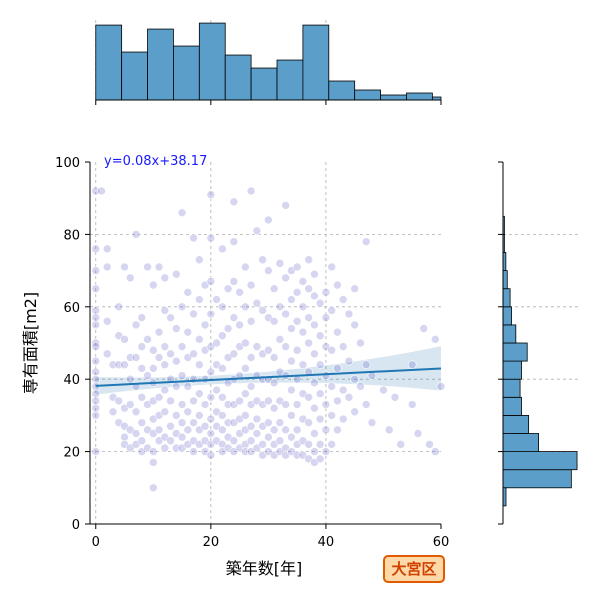 The image size is (600, 600). What do you see at coordinates (414, 569) in the screenshot?
I see `location-badge: 大宮区` at bounding box center [414, 569].